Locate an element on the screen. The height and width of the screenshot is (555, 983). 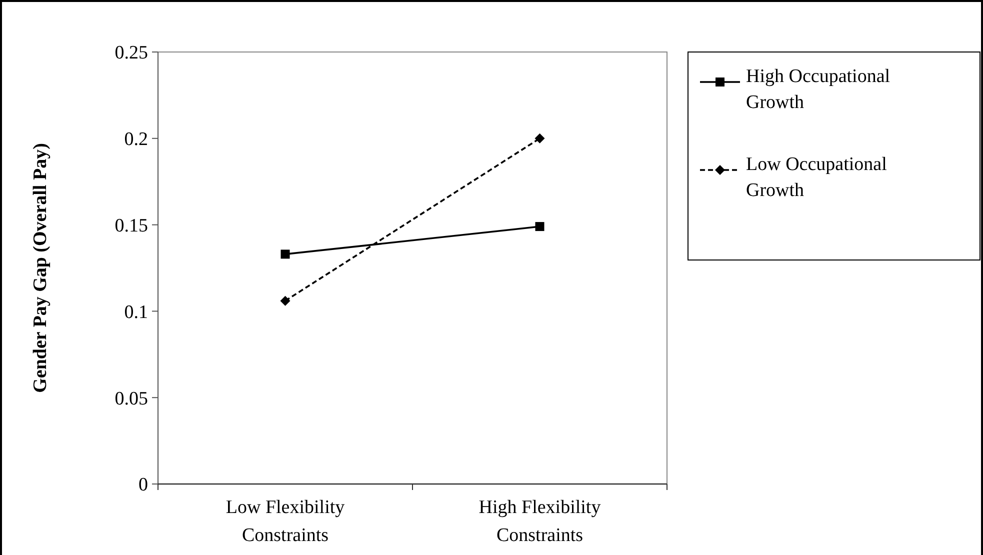
legend-label: Low Occupational Growth is located at coordinates (816, 177).